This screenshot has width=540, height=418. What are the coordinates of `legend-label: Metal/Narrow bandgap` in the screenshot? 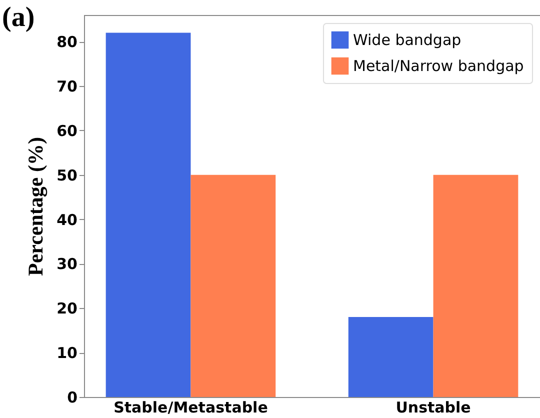 It's located at (438, 66).